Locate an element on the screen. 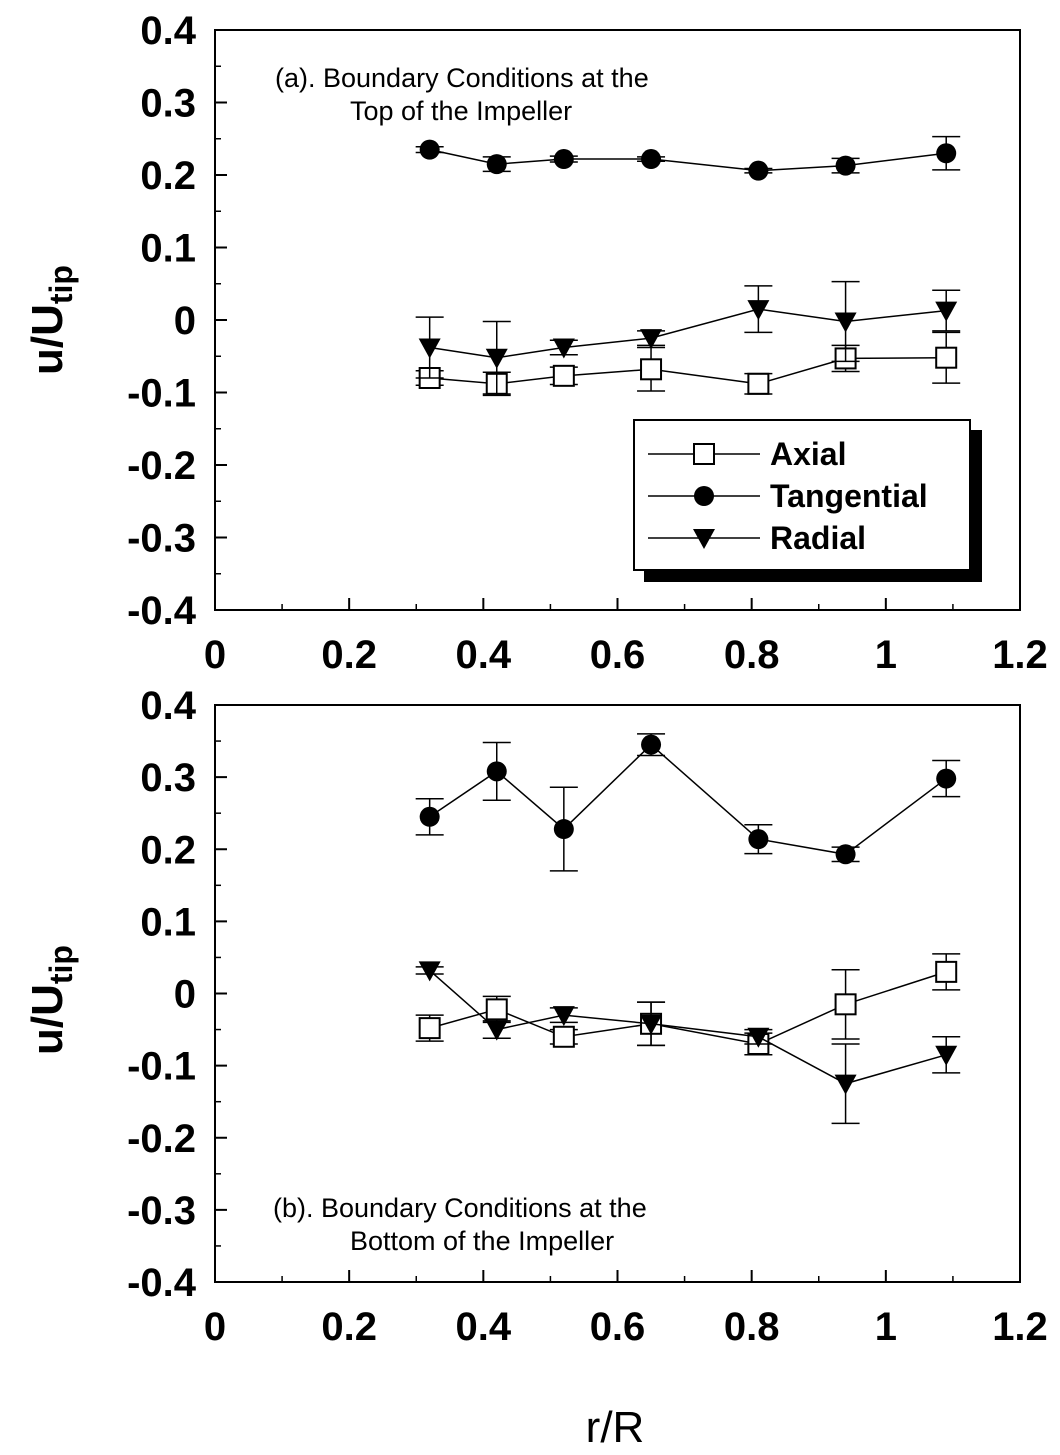  legend-box is located at coordinates (802, 495).